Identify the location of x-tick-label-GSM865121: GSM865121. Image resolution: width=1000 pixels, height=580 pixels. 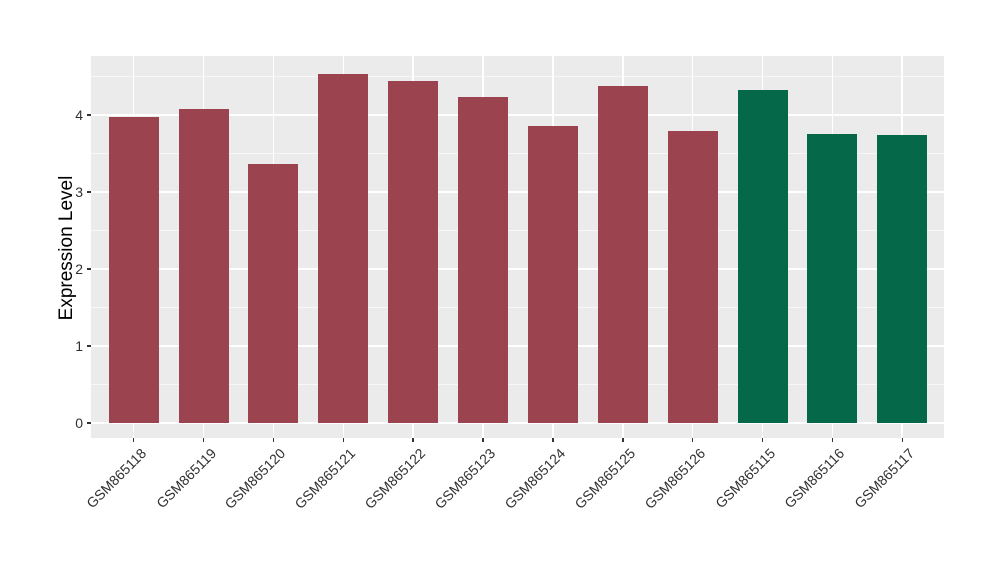
(325, 478).